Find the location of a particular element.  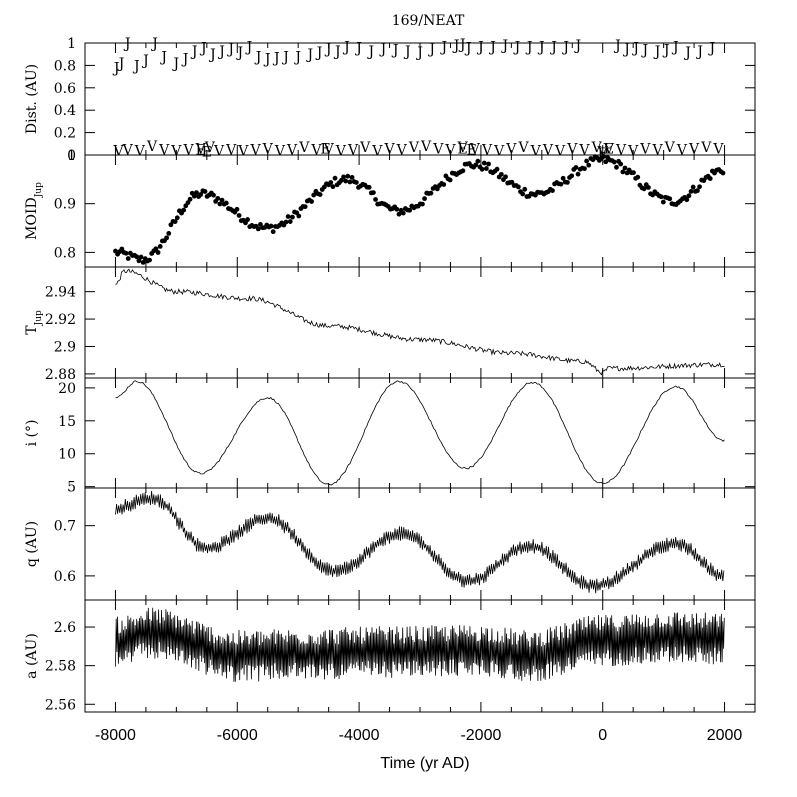

x-tick-label: 0 is located at coordinates (602, 735).